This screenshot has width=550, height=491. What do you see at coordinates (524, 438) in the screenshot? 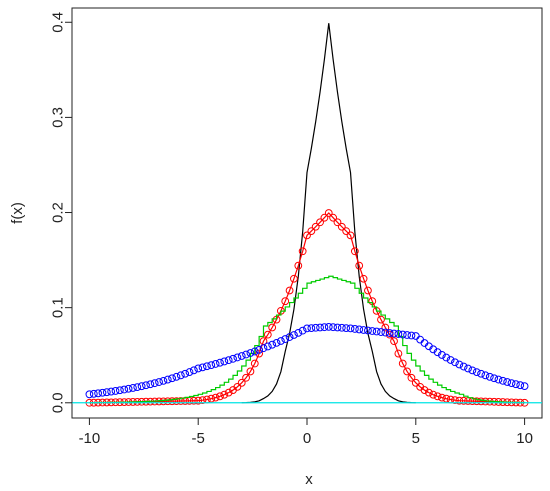
I see `x-tick-label: 10` at bounding box center [524, 438].